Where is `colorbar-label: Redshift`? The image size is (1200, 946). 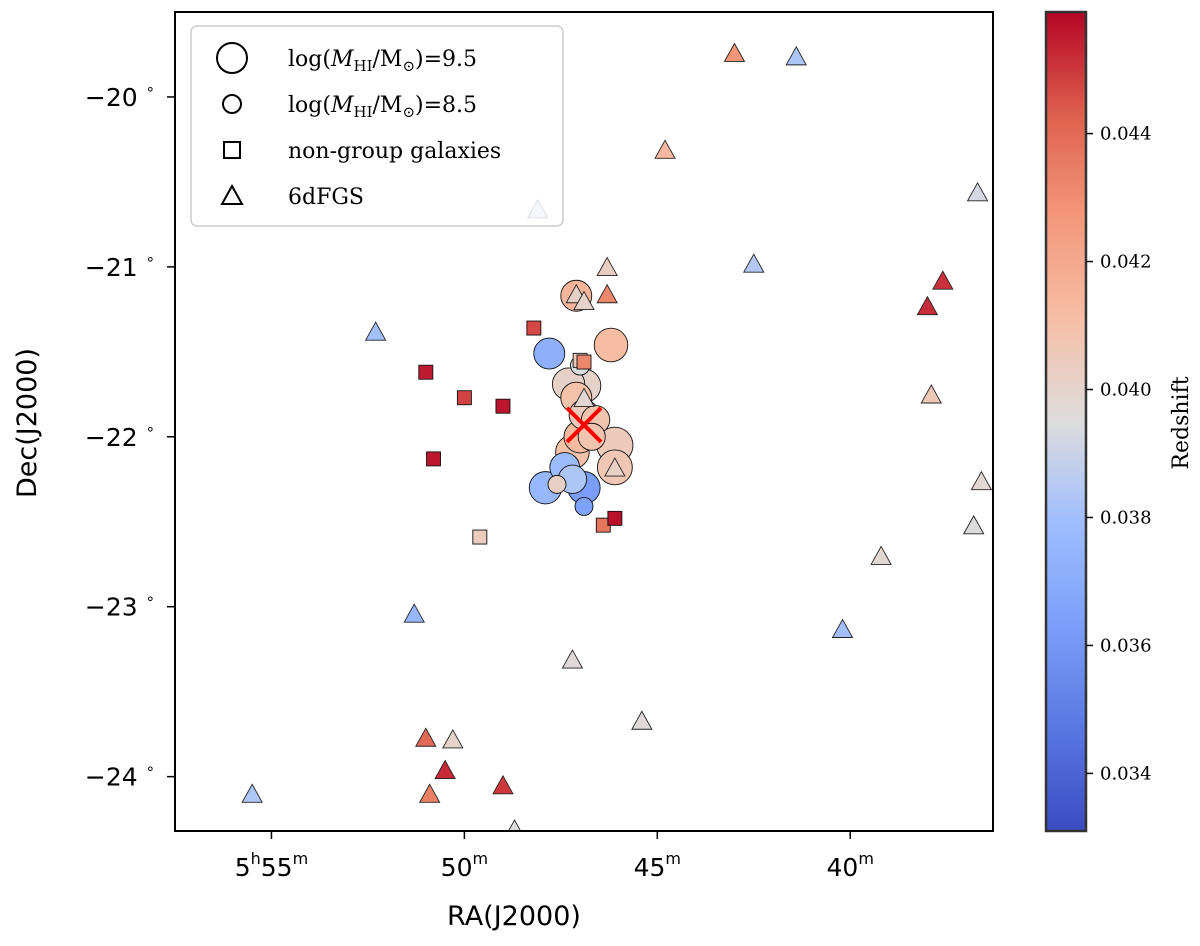 colorbar-label: Redshift is located at coordinates (1181, 422).